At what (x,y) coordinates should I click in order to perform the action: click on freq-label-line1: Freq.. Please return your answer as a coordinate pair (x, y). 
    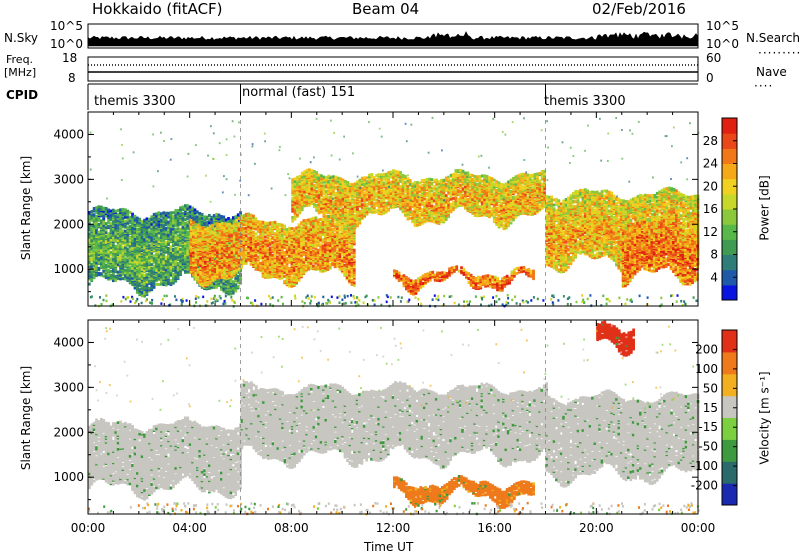
    Looking at the image, I should click on (19, 59).